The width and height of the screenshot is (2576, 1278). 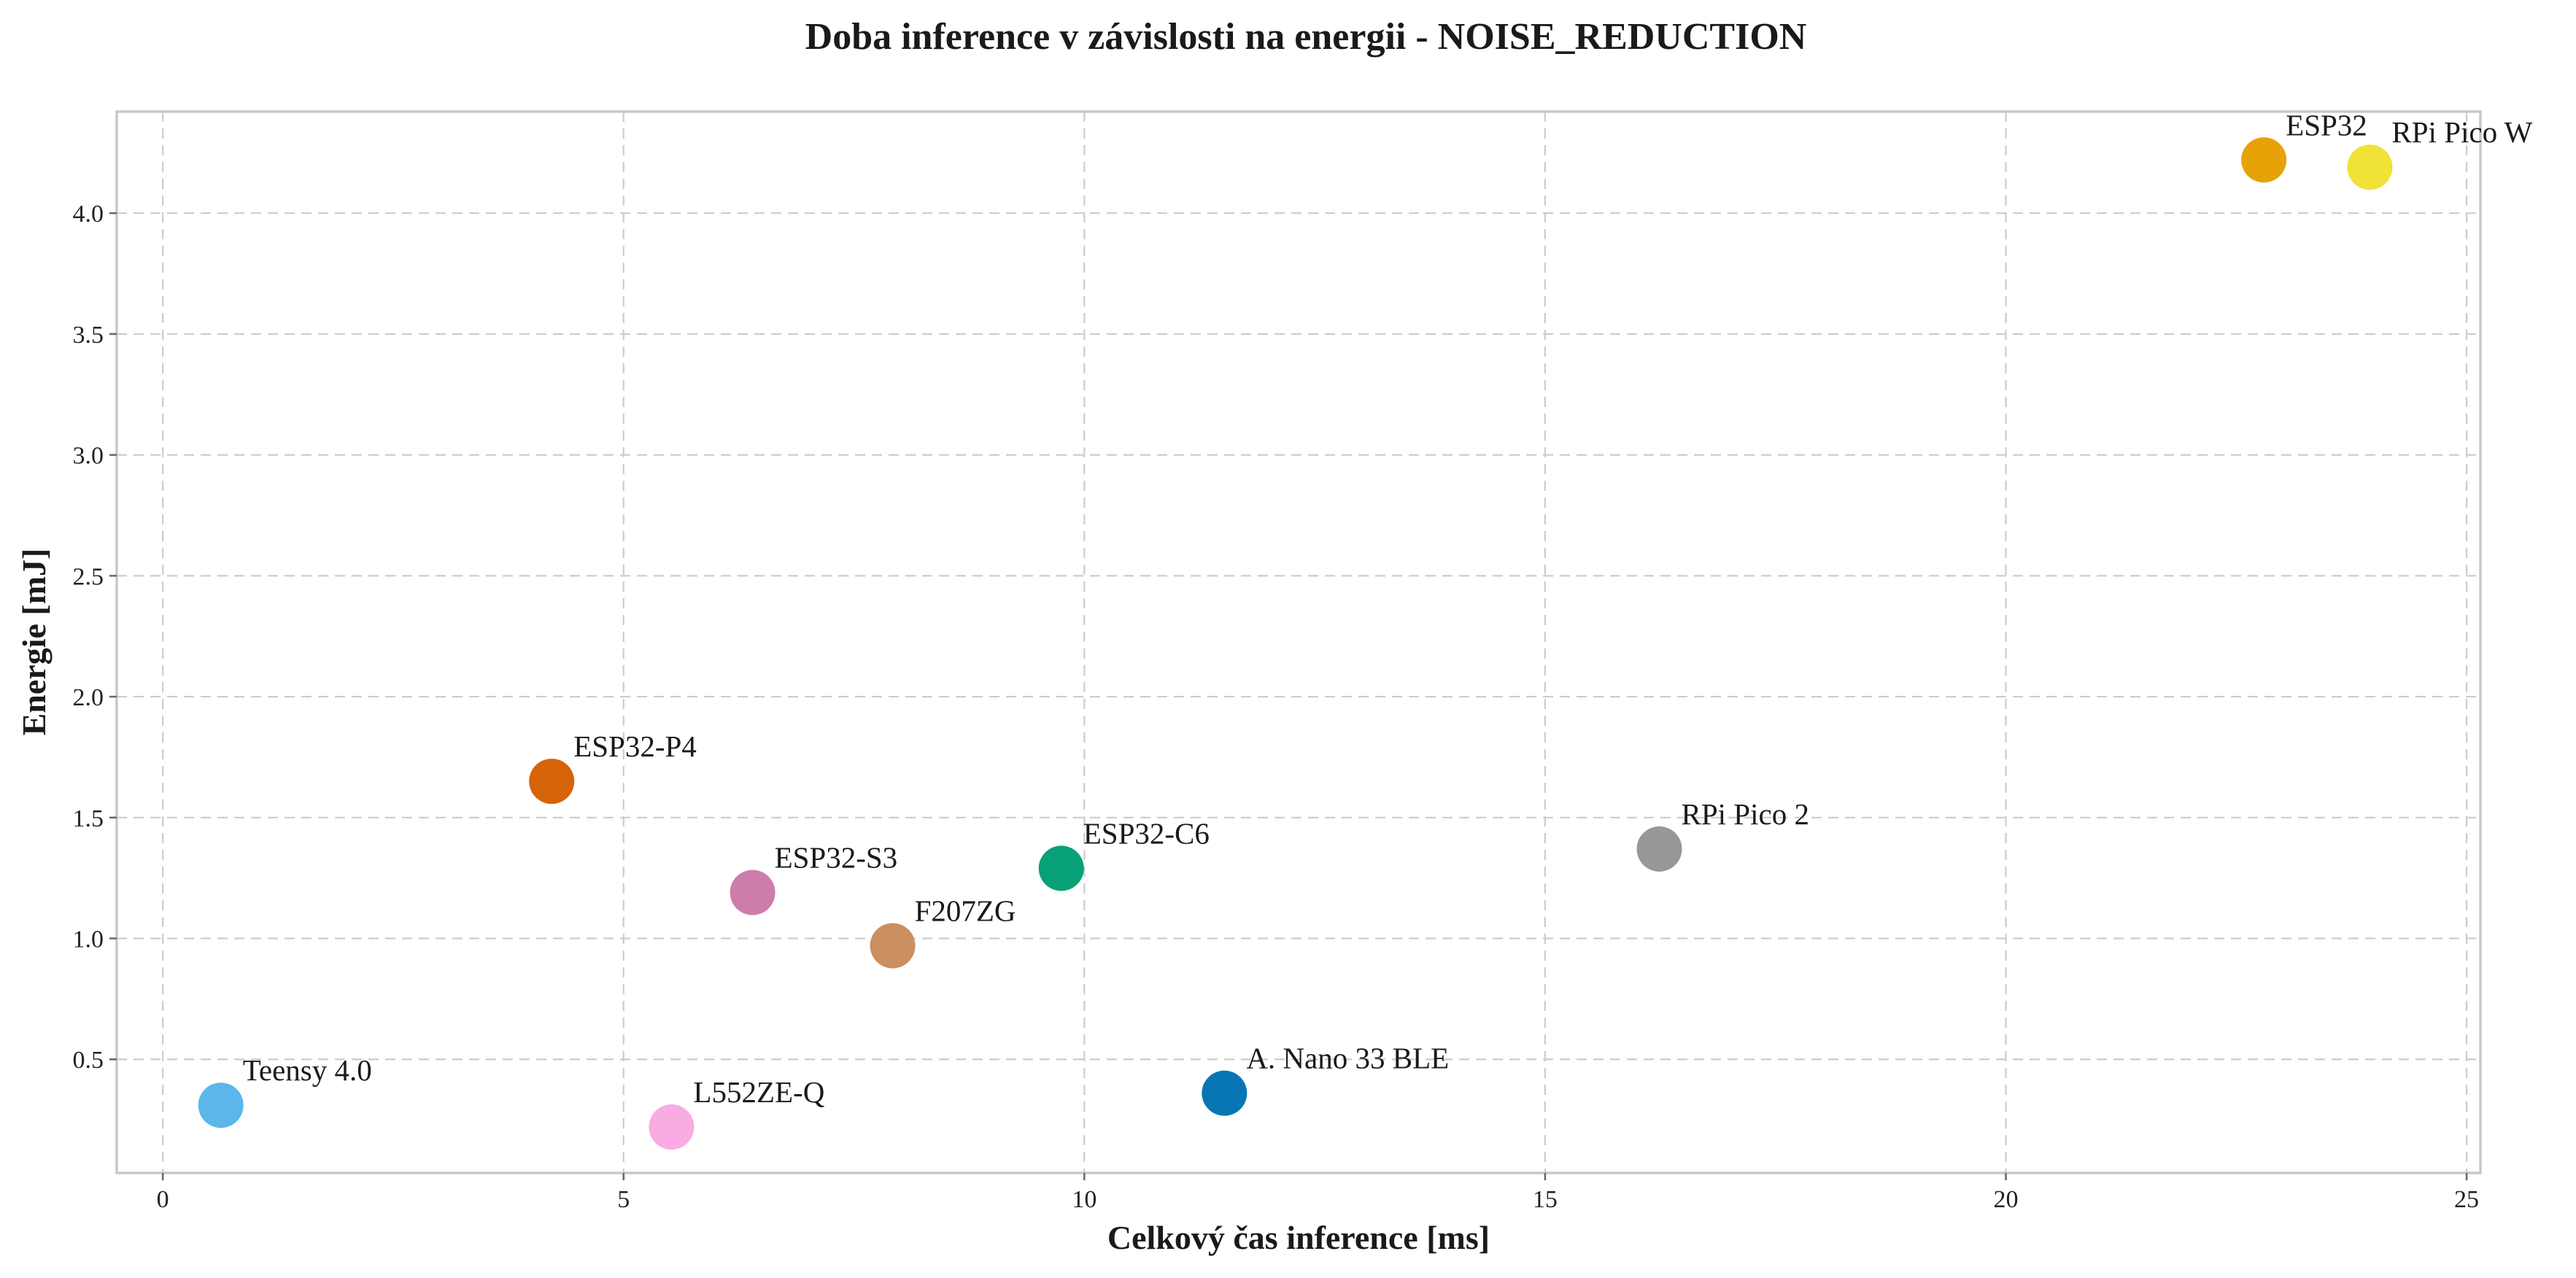 What do you see at coordinates (34, 642) in the screenshot?
I see `y-axis-title: Energie [mJ]` at bounding box center [34, 642].